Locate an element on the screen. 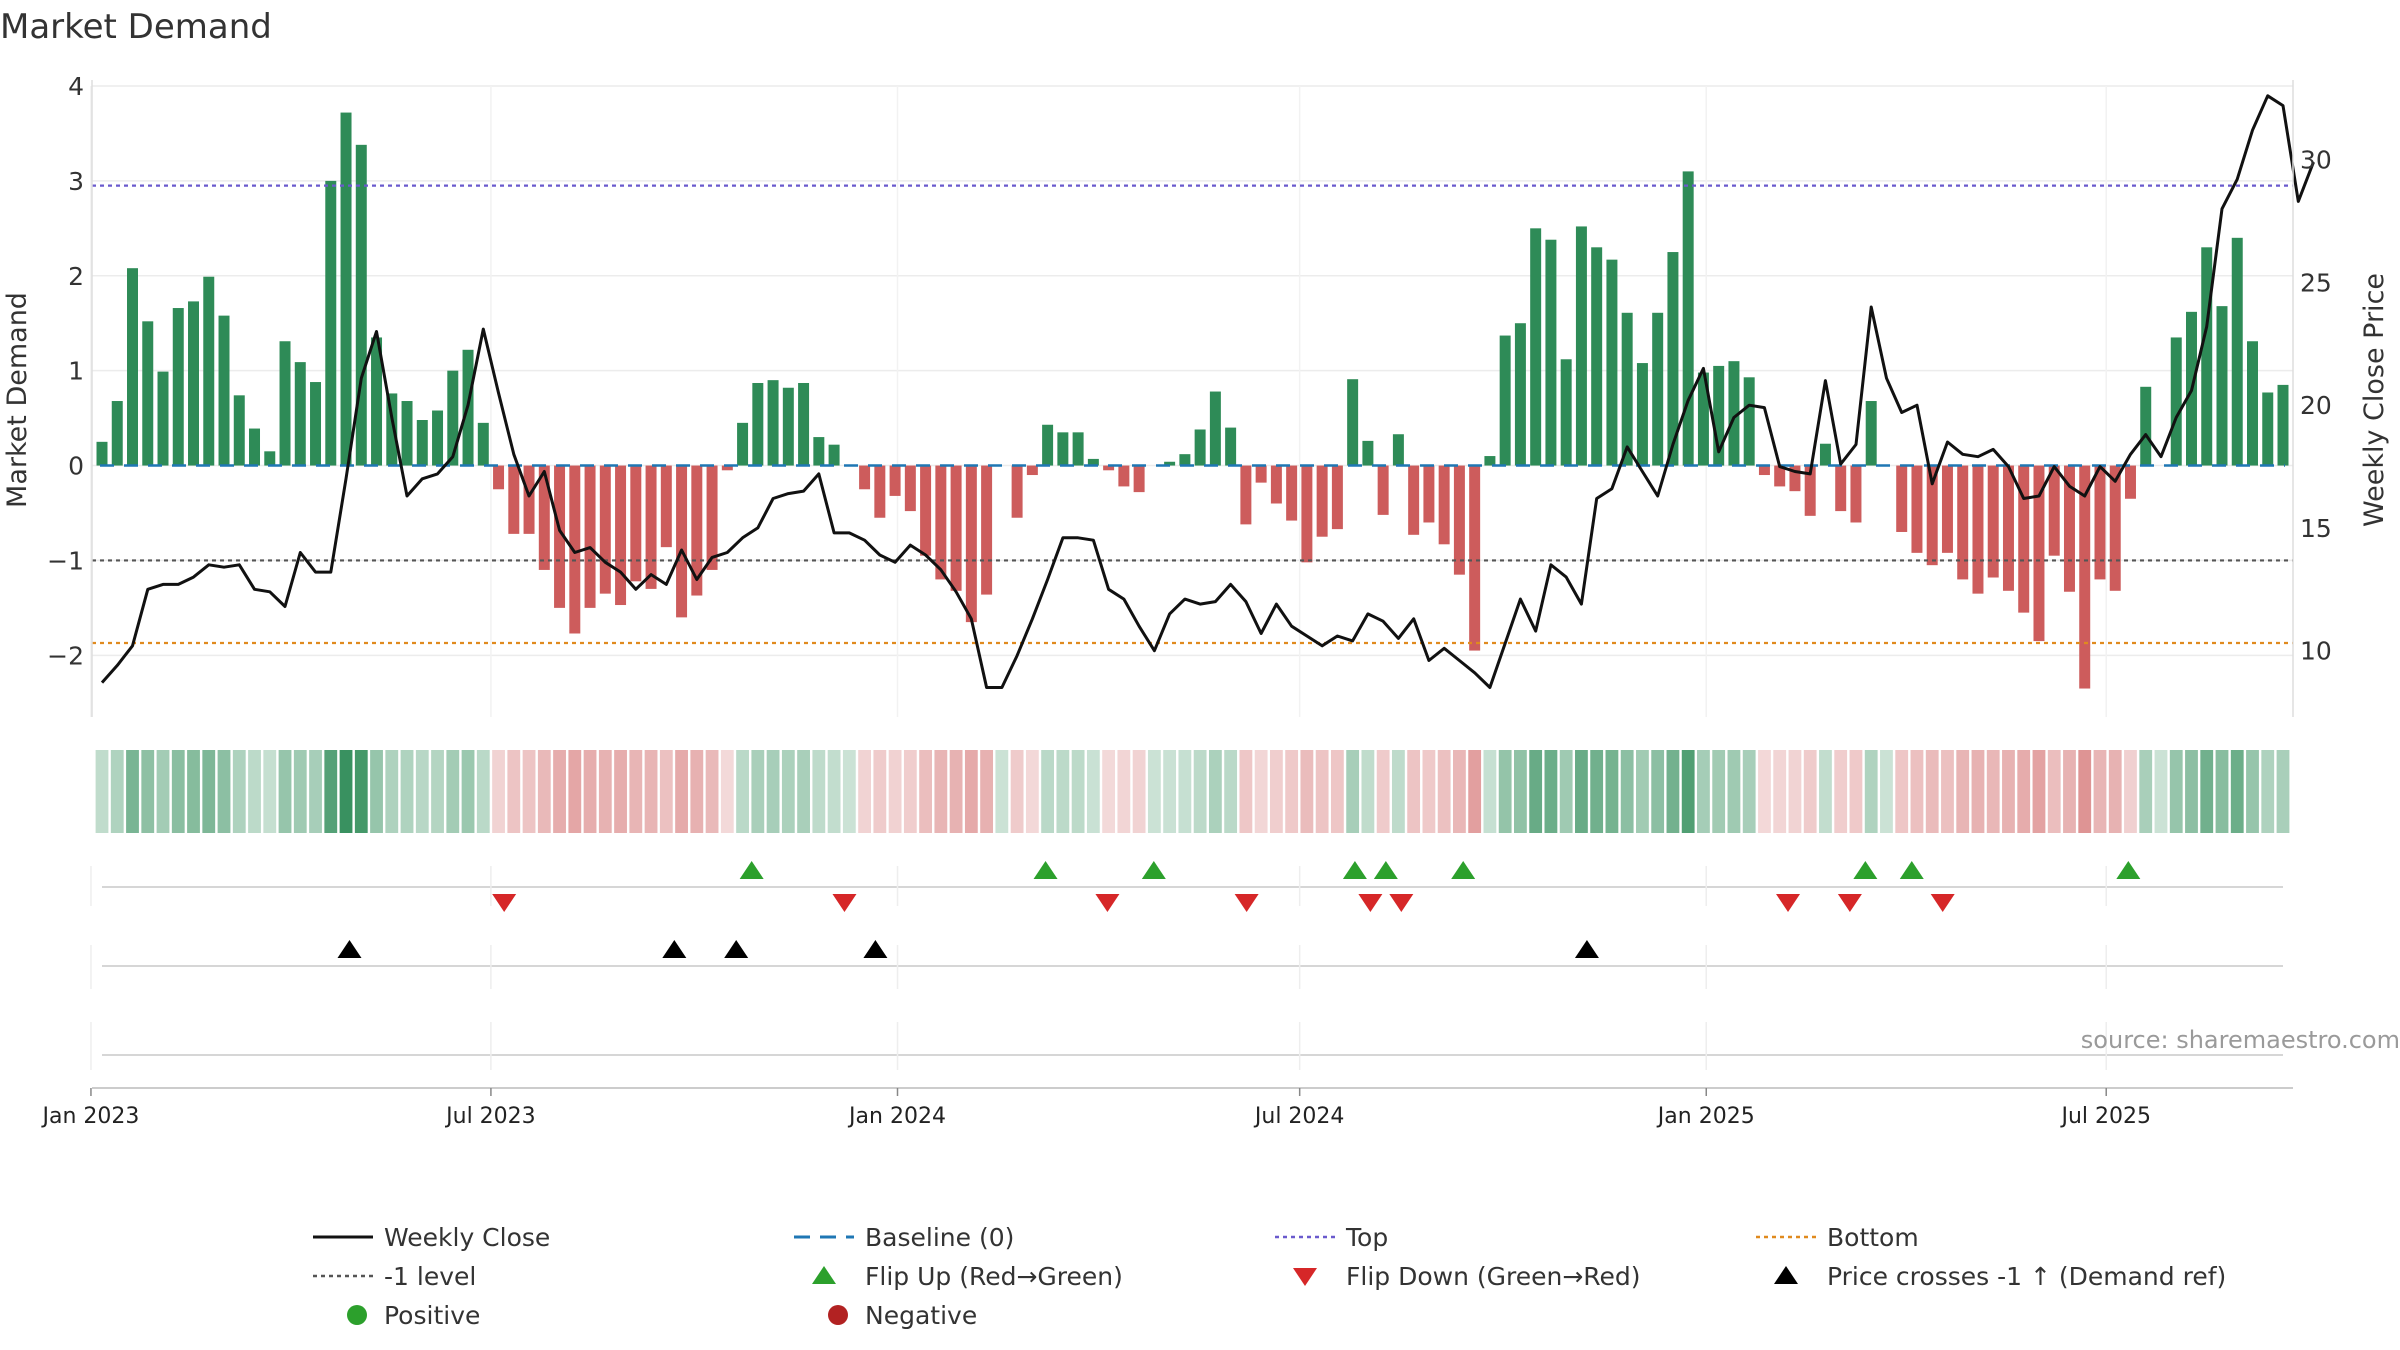 The image size is (2400, 1350). source-credit: source: sharemaestro.com is located at coordinates (2240, 1040).